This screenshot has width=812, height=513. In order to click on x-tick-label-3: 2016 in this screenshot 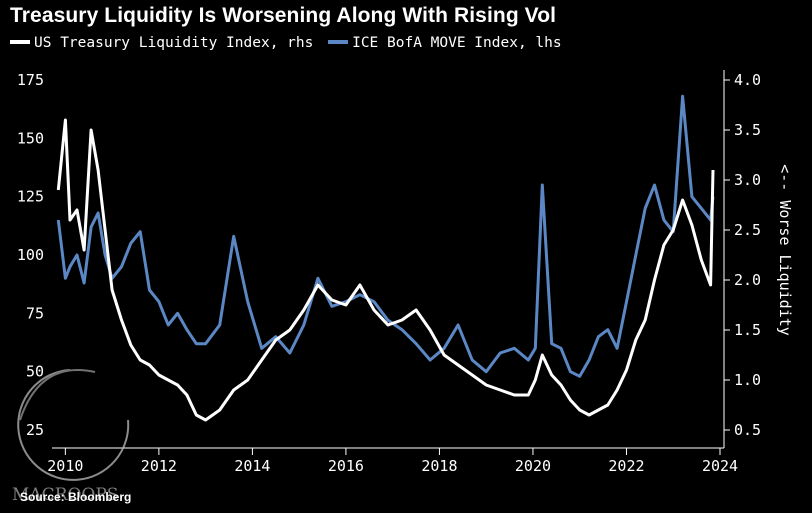, I will do `click(346, 466)`.